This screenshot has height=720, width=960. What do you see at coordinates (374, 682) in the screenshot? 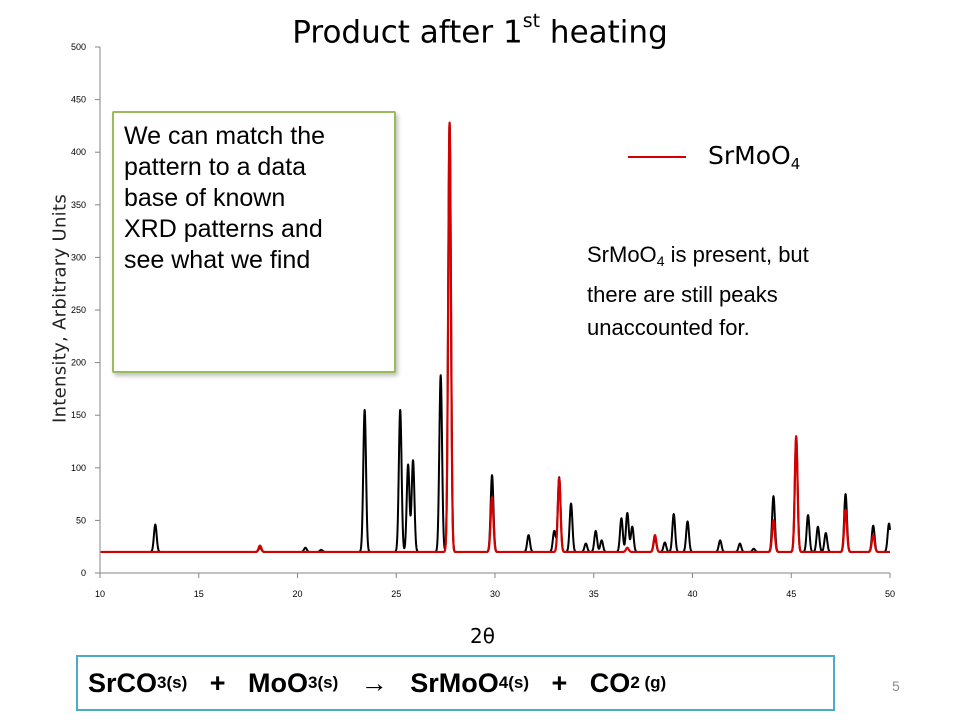
I see `arrow-icon: →` at bounding box center [374, 682].